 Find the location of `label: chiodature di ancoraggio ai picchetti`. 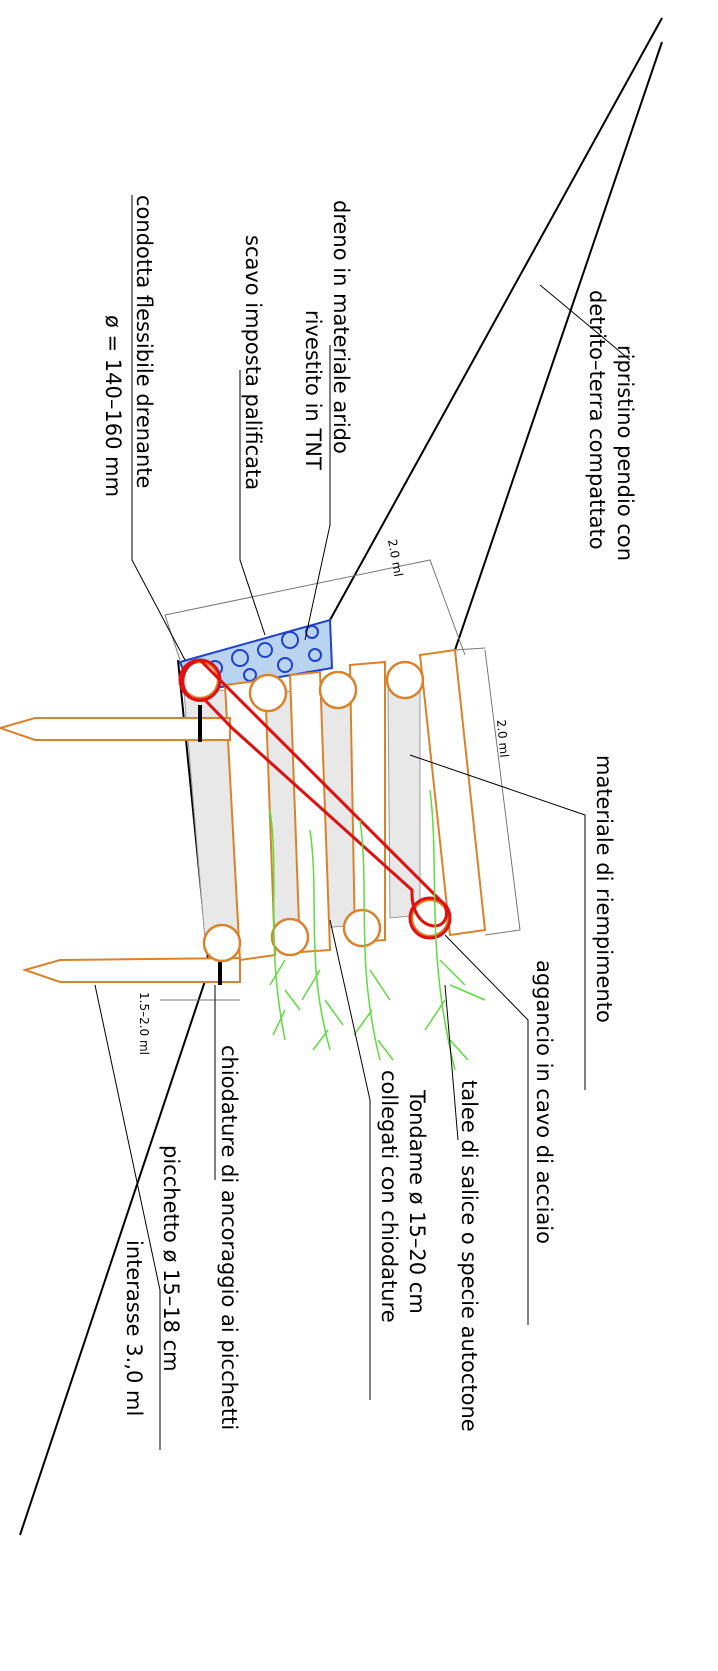

label: chiodature di ancoraggio ai picchetti is located at coordinates (229, 1237).